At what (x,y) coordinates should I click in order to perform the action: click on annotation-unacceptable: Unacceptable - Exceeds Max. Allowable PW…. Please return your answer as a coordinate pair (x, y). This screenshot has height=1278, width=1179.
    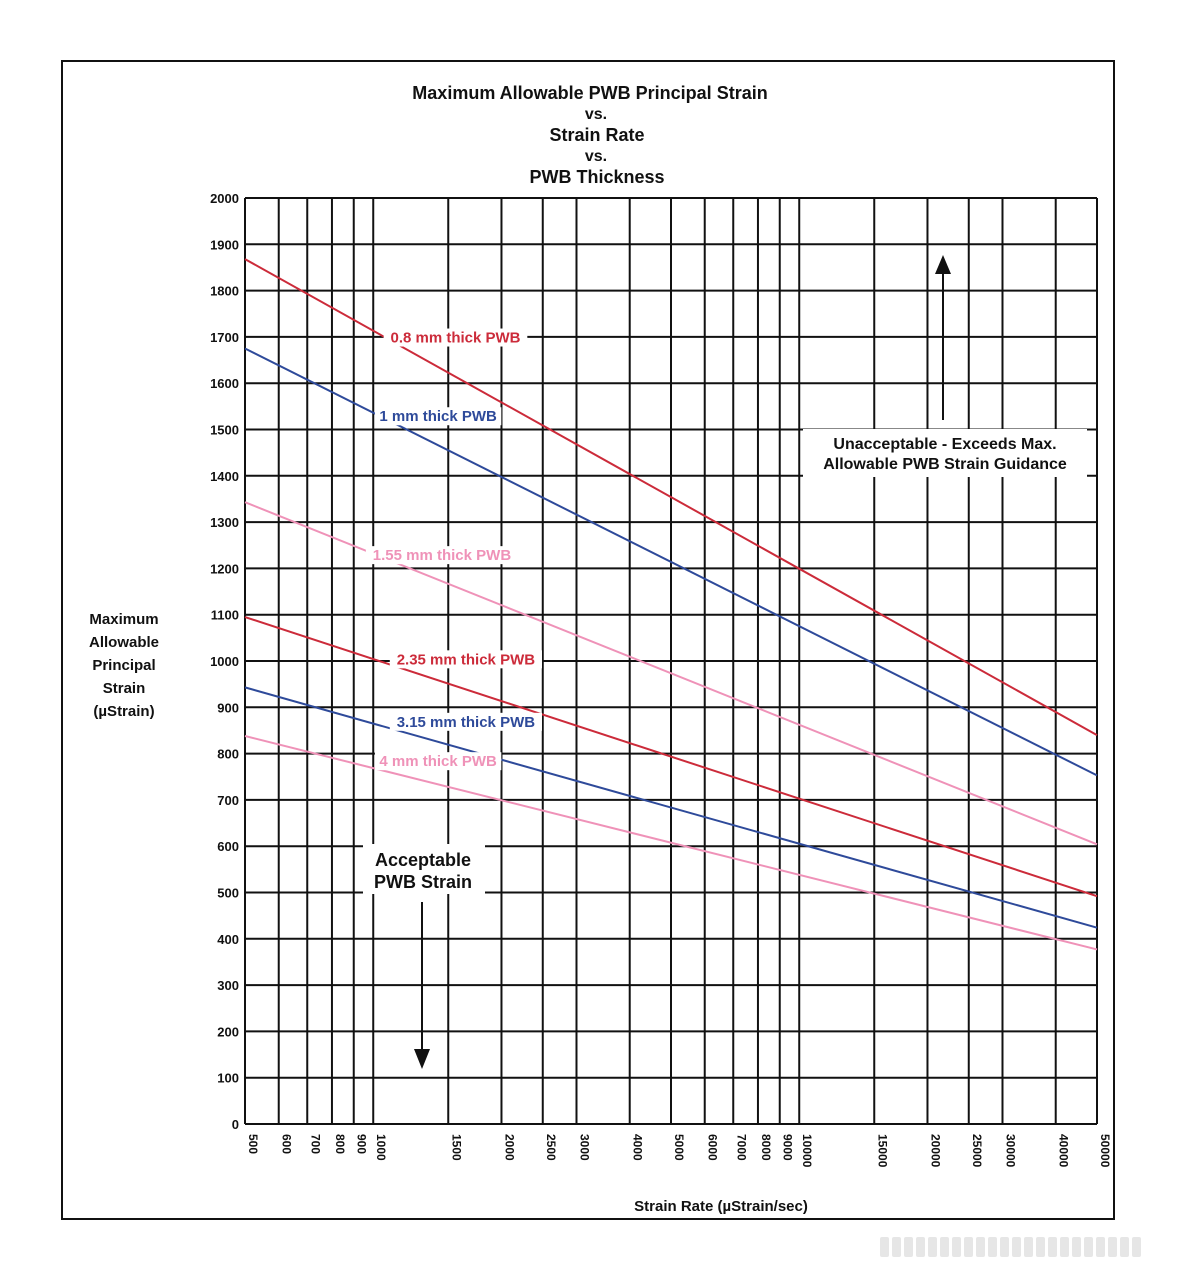
    Looking at the image, I should click on (945, 366).